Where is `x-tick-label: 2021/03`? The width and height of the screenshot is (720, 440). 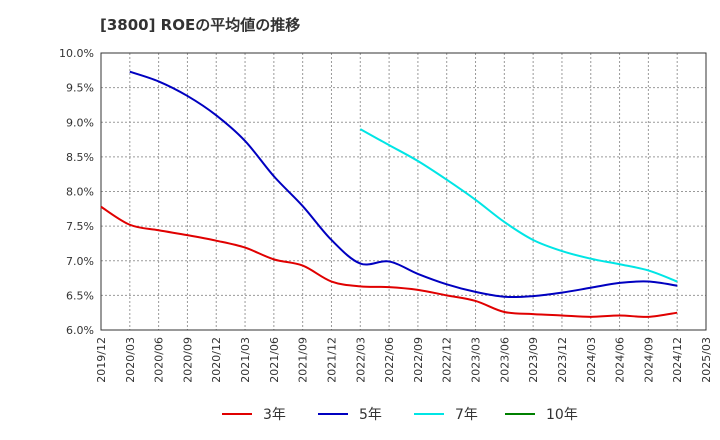
x-tick-label: 2021/03 is located at coordinates (245, 360).